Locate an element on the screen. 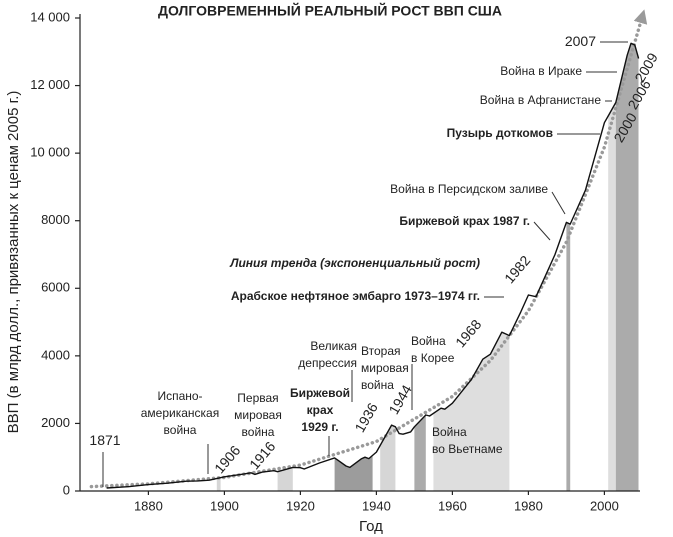 The height and width of the screenshot is (537, 673). annotation-line: Биржевой is located at coordinates (320, 393).